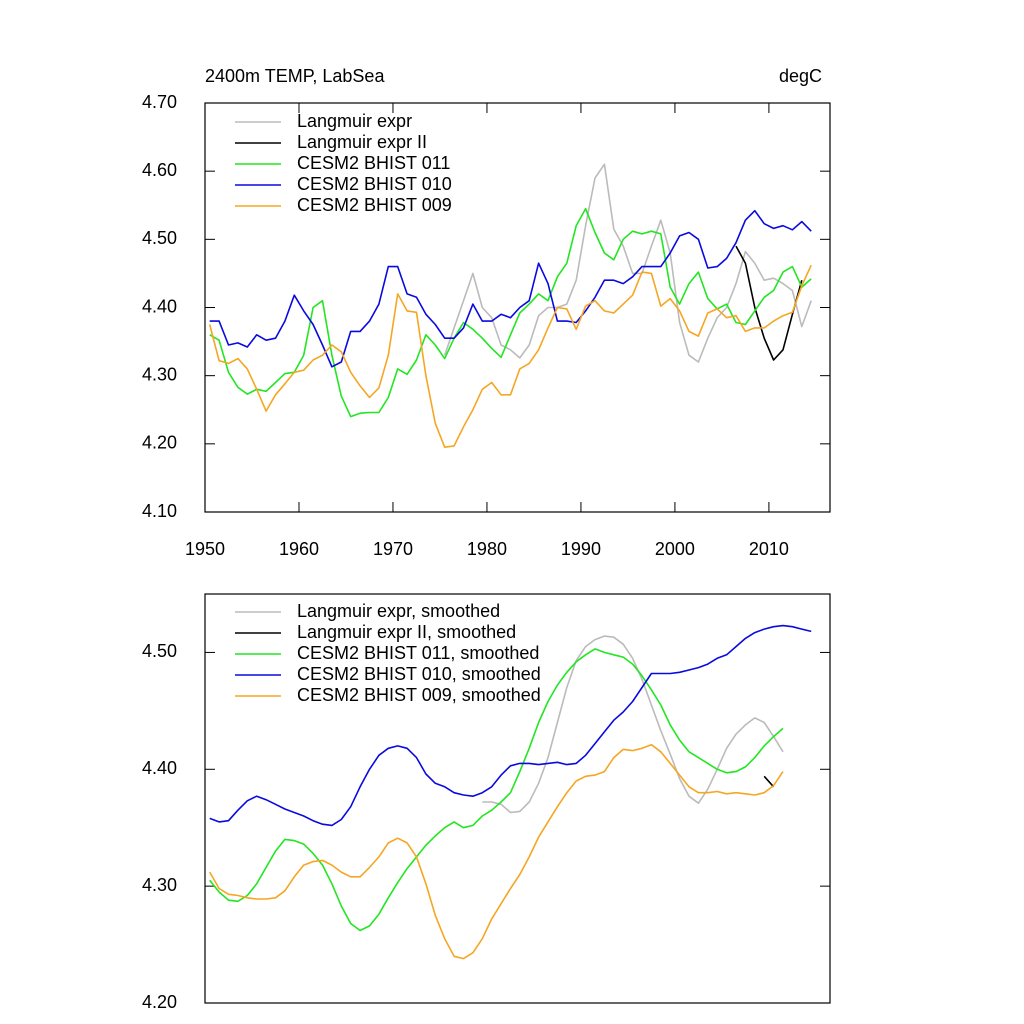 The height and width of the screenshot is (1024, 1024). I want to click on x-tick-label: 1970, so click(393, 549).